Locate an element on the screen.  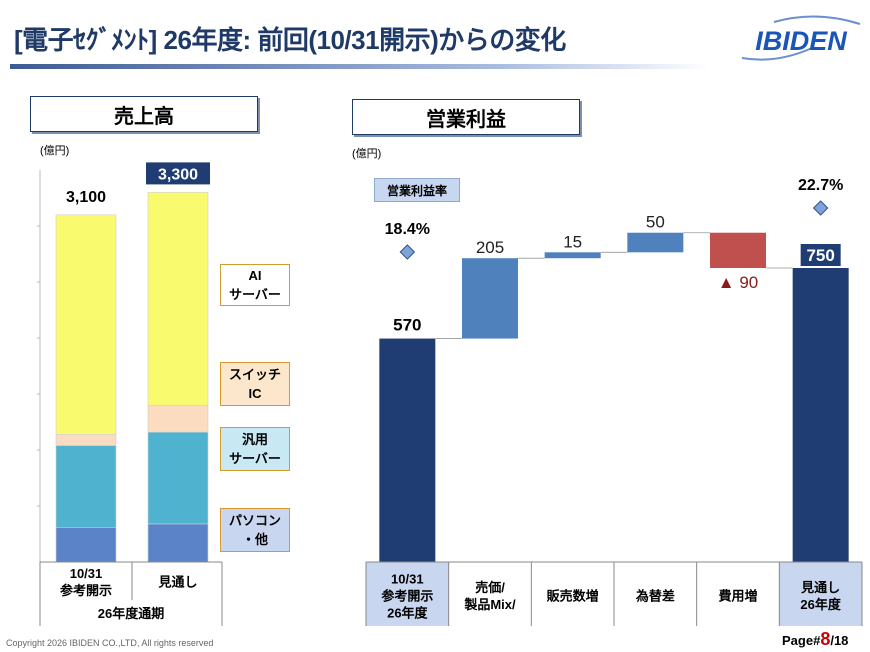
legend-switch-ic-line1: スイッチ is located at coordinates (254, 374).